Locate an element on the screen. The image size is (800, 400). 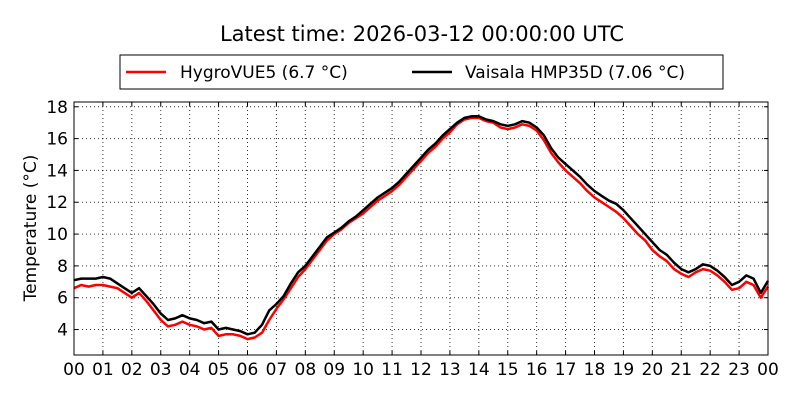
x-tick-label: 22 is located at coordinates (710, 370).